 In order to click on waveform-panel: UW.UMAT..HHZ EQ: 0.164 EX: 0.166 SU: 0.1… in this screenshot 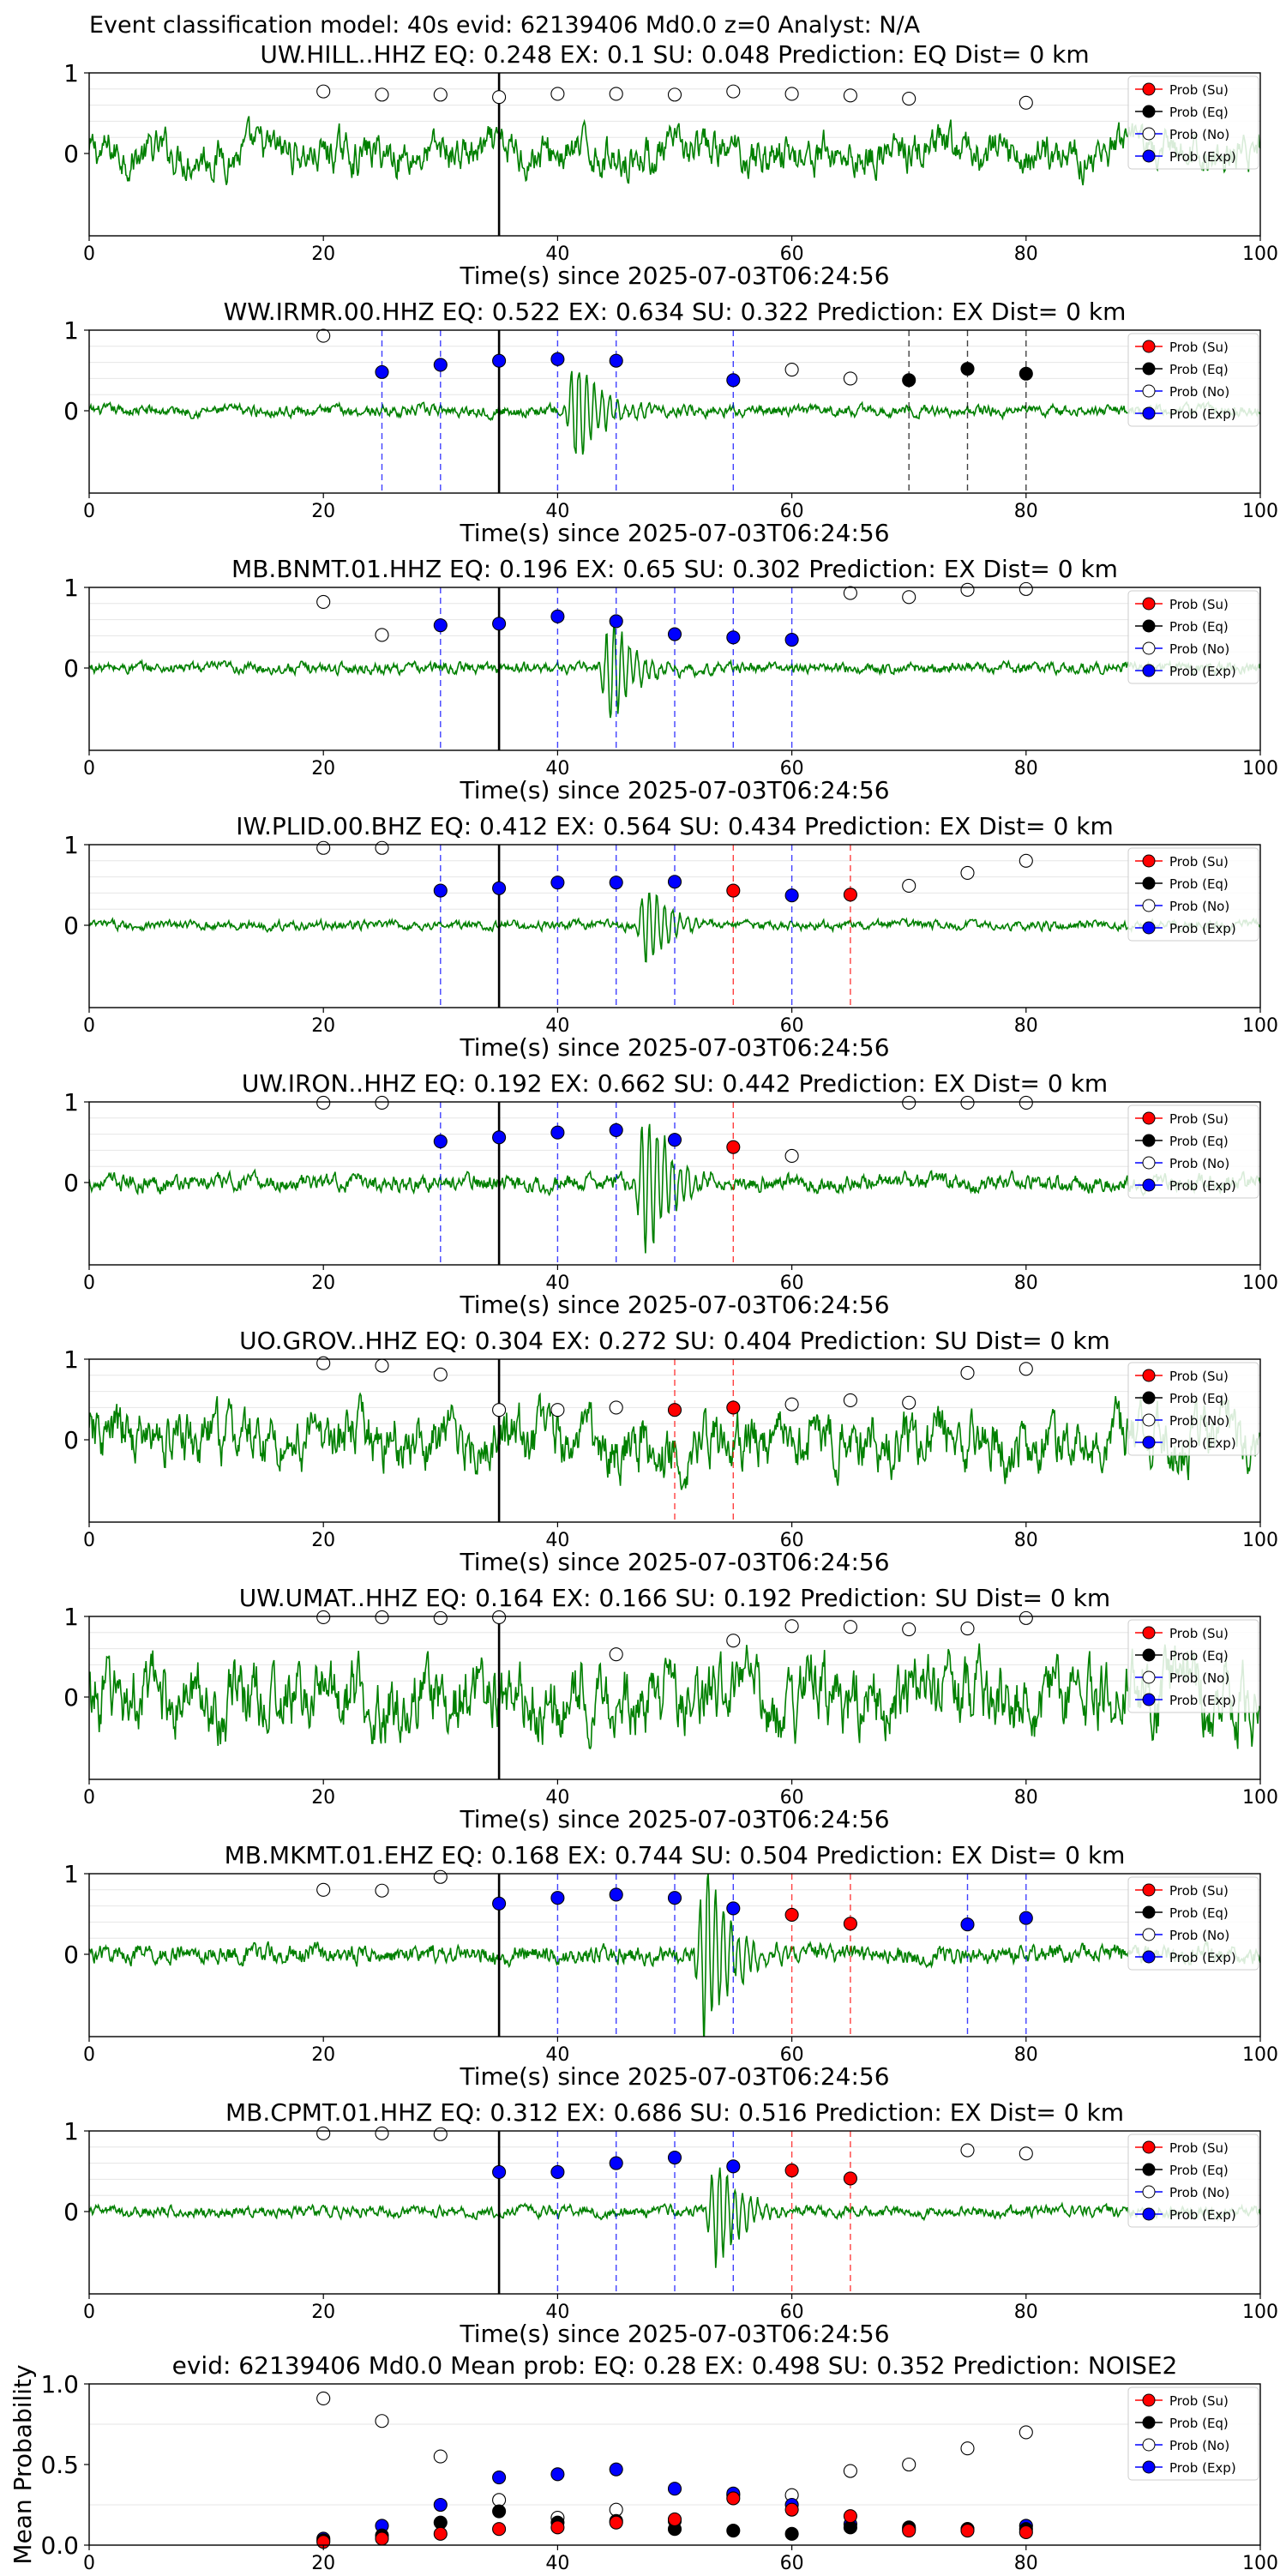, I will do `click(670, 1708)`.